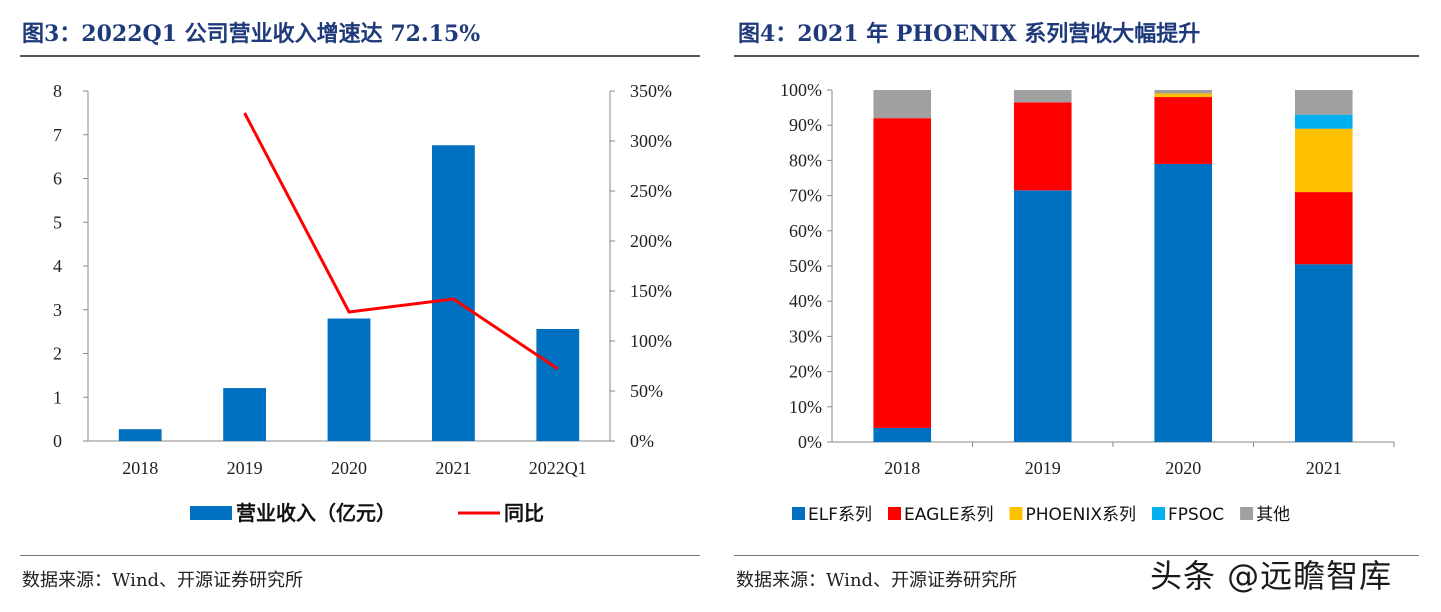 This screenshot has width=1441, height=612. I want to click on right-title-rule, so click(1076, 56).